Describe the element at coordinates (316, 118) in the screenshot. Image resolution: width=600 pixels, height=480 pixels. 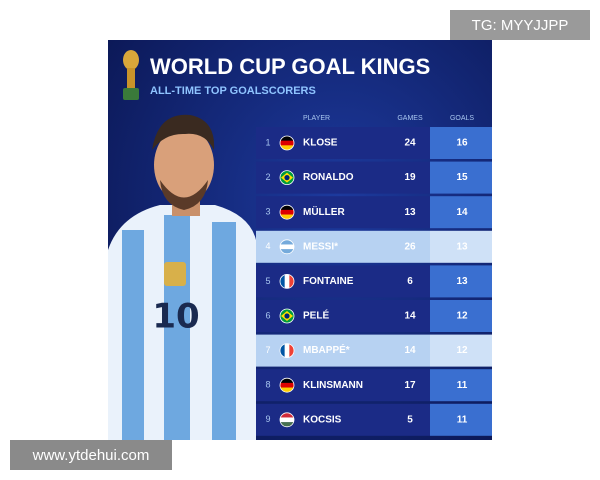
I see `column-header: PLAYER` at that location.